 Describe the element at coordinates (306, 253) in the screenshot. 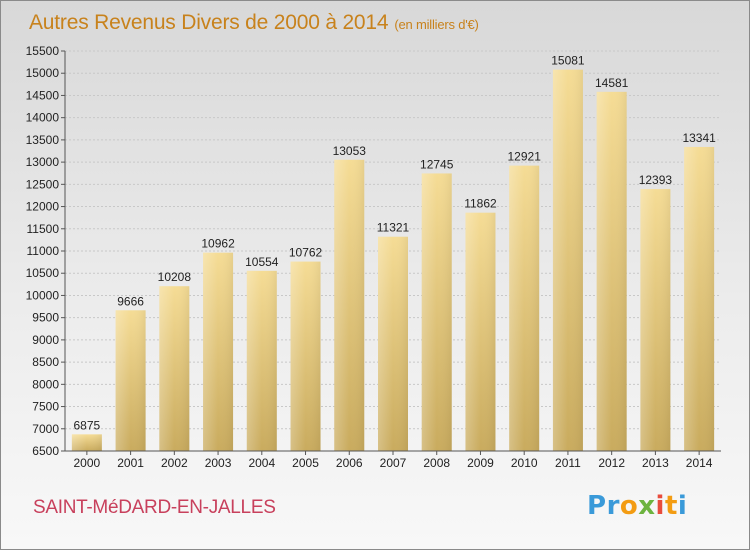

I see `data-label: 10762` at that location.